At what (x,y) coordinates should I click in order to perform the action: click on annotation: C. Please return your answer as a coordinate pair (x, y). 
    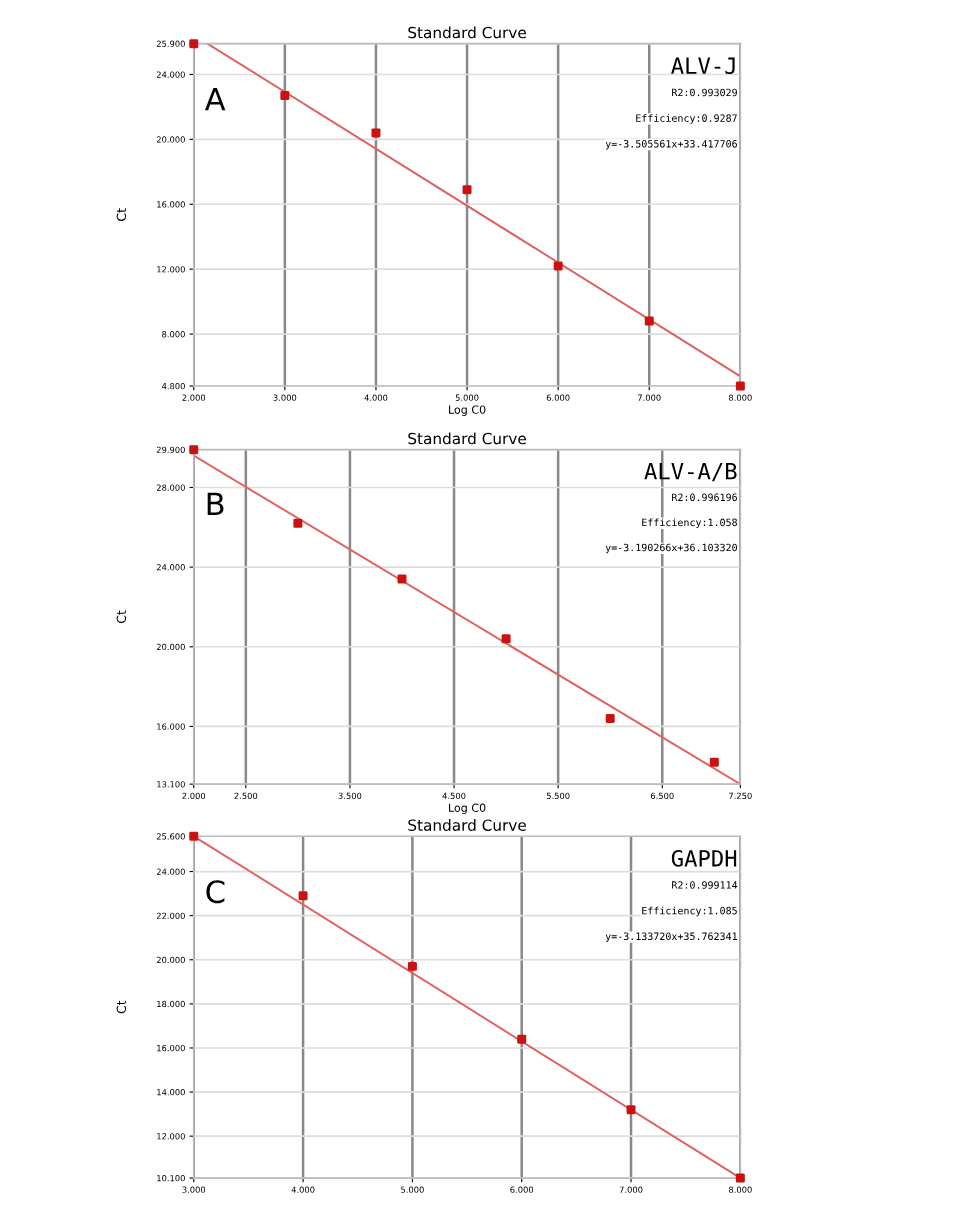
    Looking at the image, I should click on (215, 892).